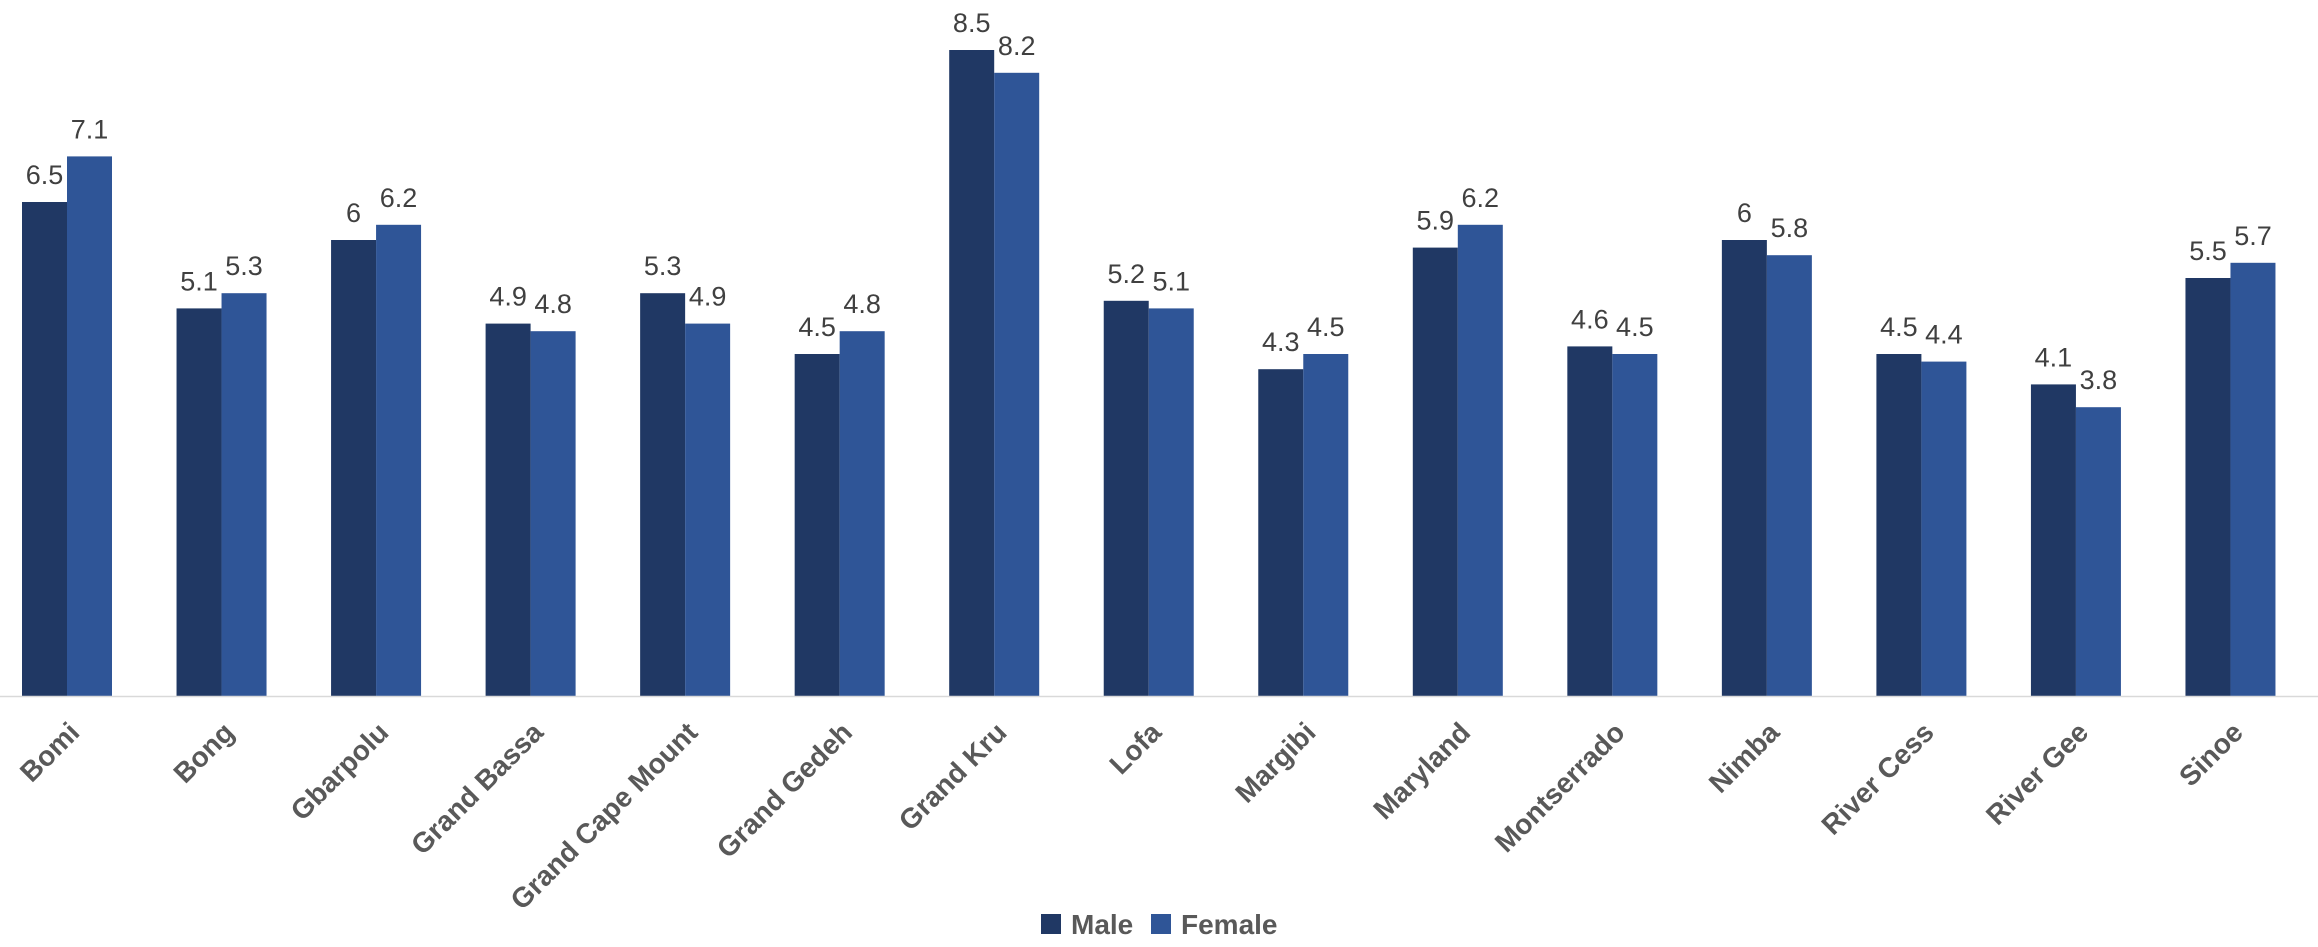 The image size is (2318, 947). What do you see at coordinates (399, 460) in the screenshot?
I see `bar-female-gbarpolu` at bounding box center [399, 460].